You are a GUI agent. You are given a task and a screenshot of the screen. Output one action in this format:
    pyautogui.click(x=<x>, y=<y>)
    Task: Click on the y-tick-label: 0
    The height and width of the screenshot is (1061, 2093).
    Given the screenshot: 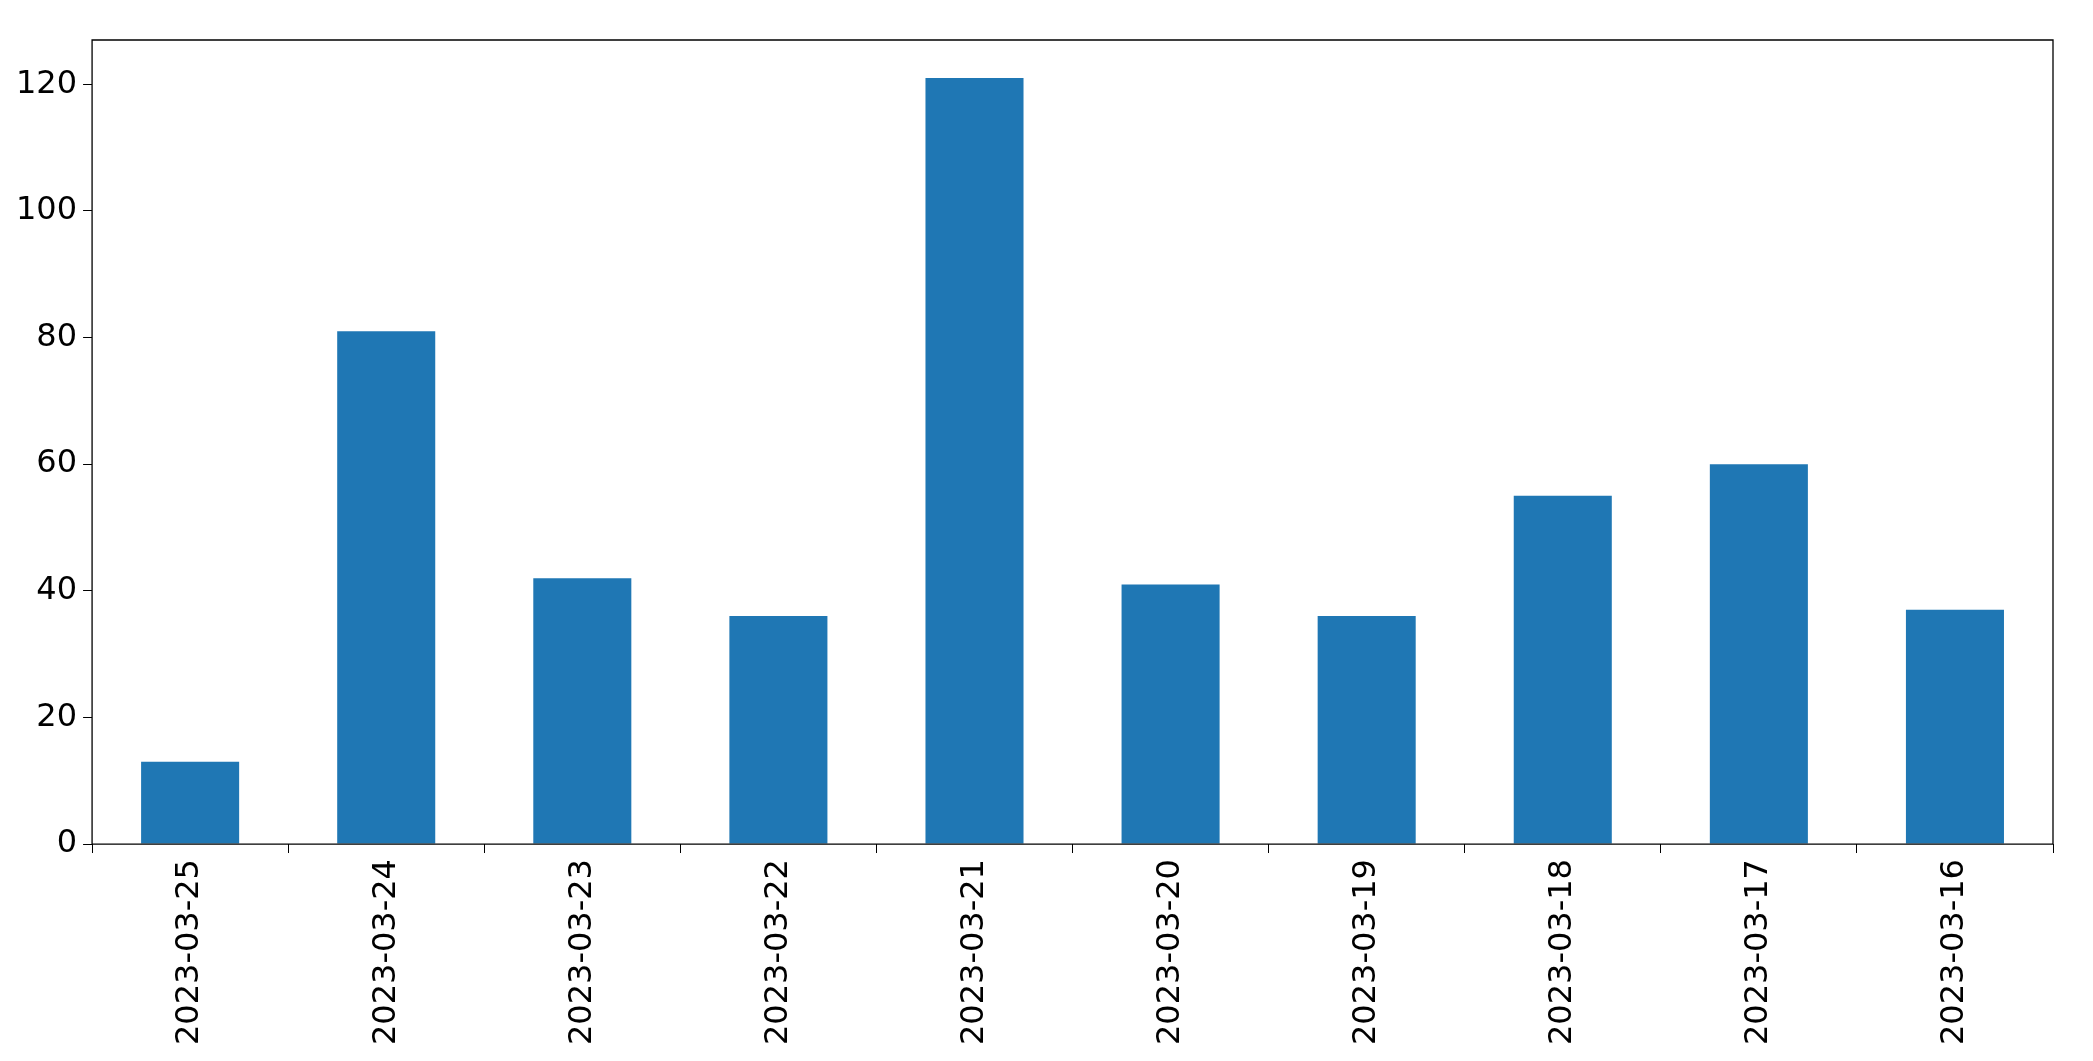 What is the action you would take?
    pyautogui.click(x=67, y=841)
    